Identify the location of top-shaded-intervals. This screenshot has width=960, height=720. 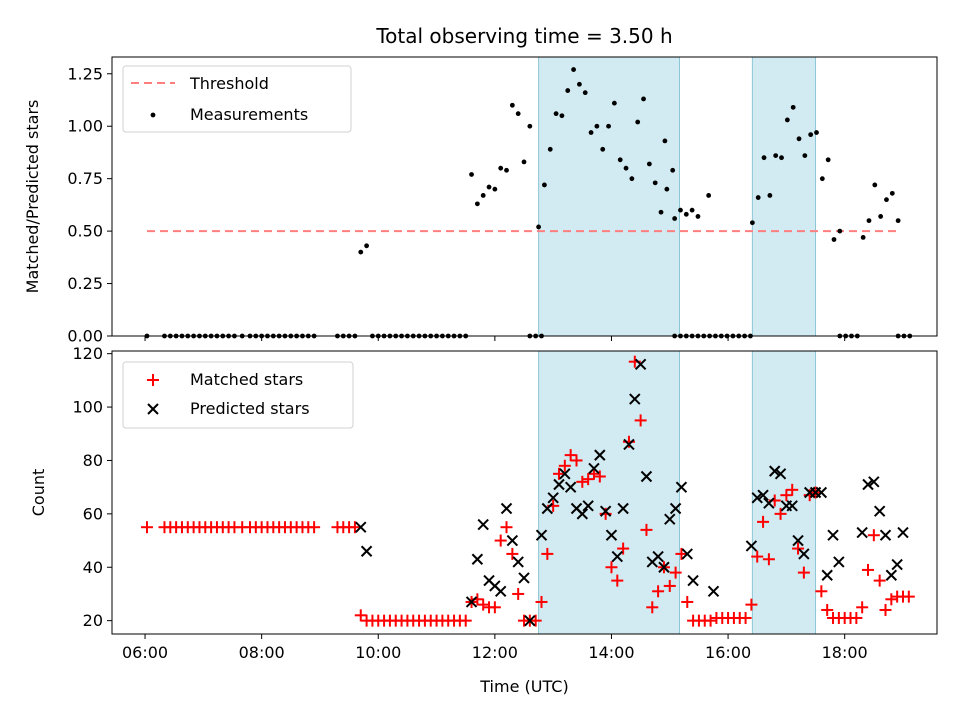
(677, 196).